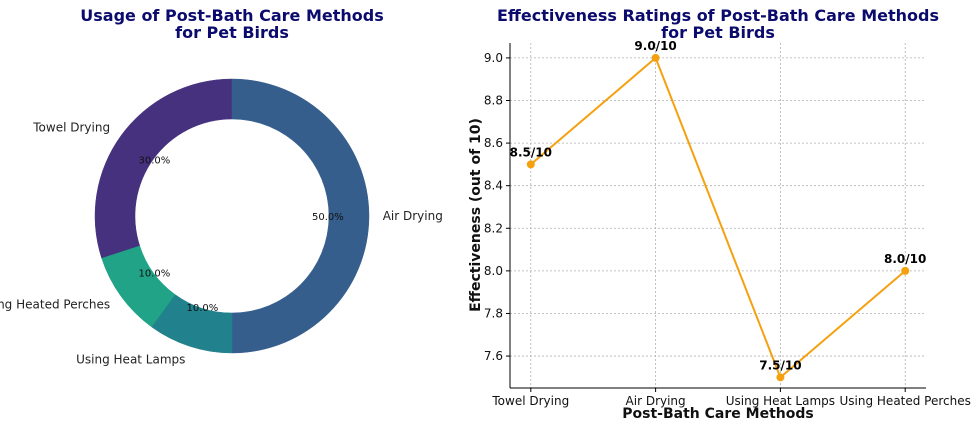  I want to click on y-tick-label-5: 8.6, so click(493, 143).